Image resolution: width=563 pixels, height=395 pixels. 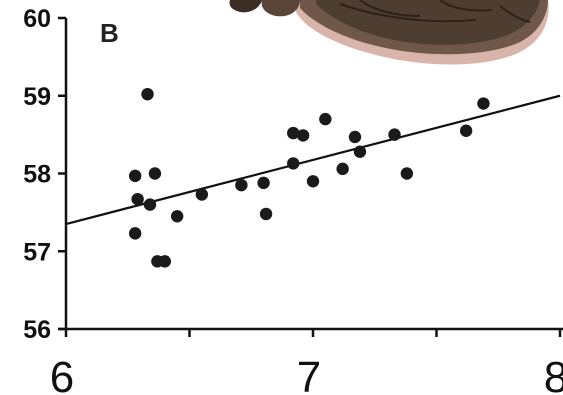 What do you see at coordinates (62, 374) in the screenshot?
I see `x-tick-label: 6` at bounding box center [62, 374].